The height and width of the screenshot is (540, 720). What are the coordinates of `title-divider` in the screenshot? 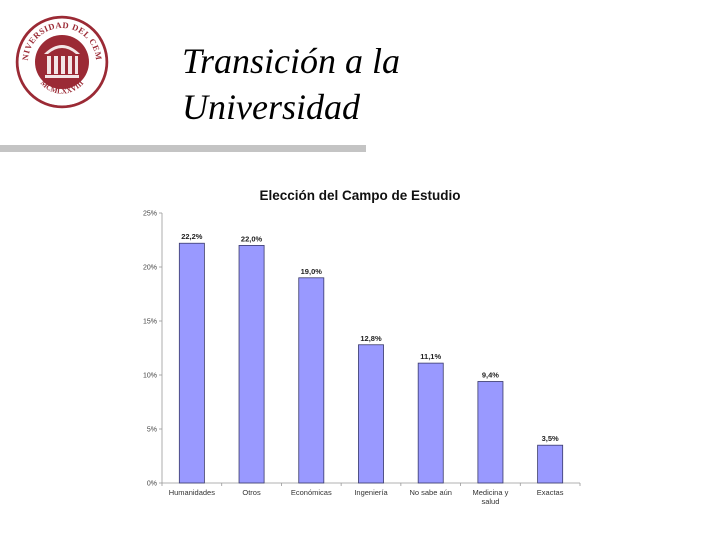 It's located at (183, 148).